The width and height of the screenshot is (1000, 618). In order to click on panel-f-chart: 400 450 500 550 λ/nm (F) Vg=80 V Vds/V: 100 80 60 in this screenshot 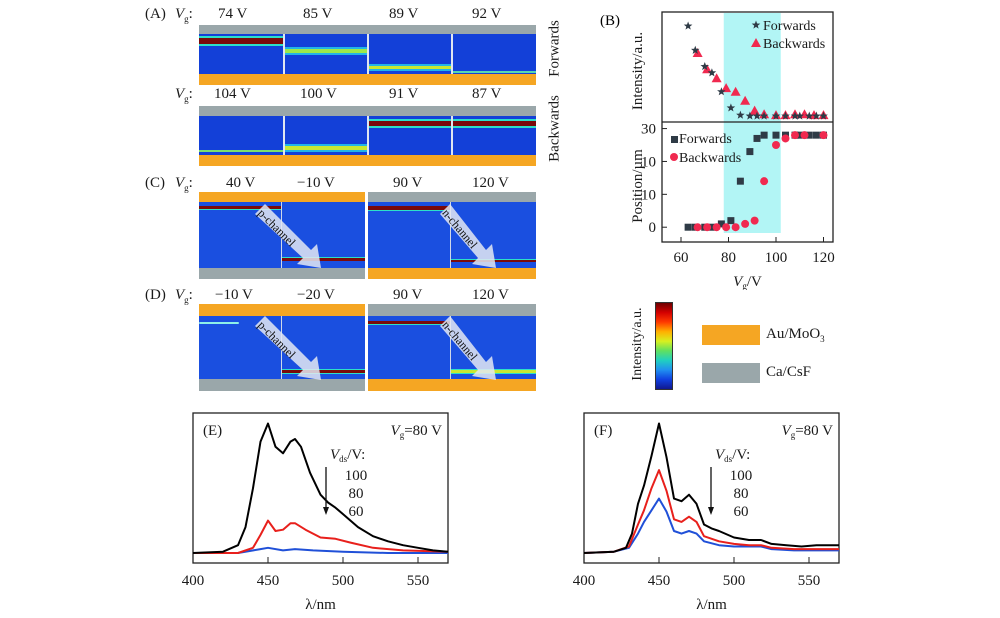, I will do `click(706, 512)`.